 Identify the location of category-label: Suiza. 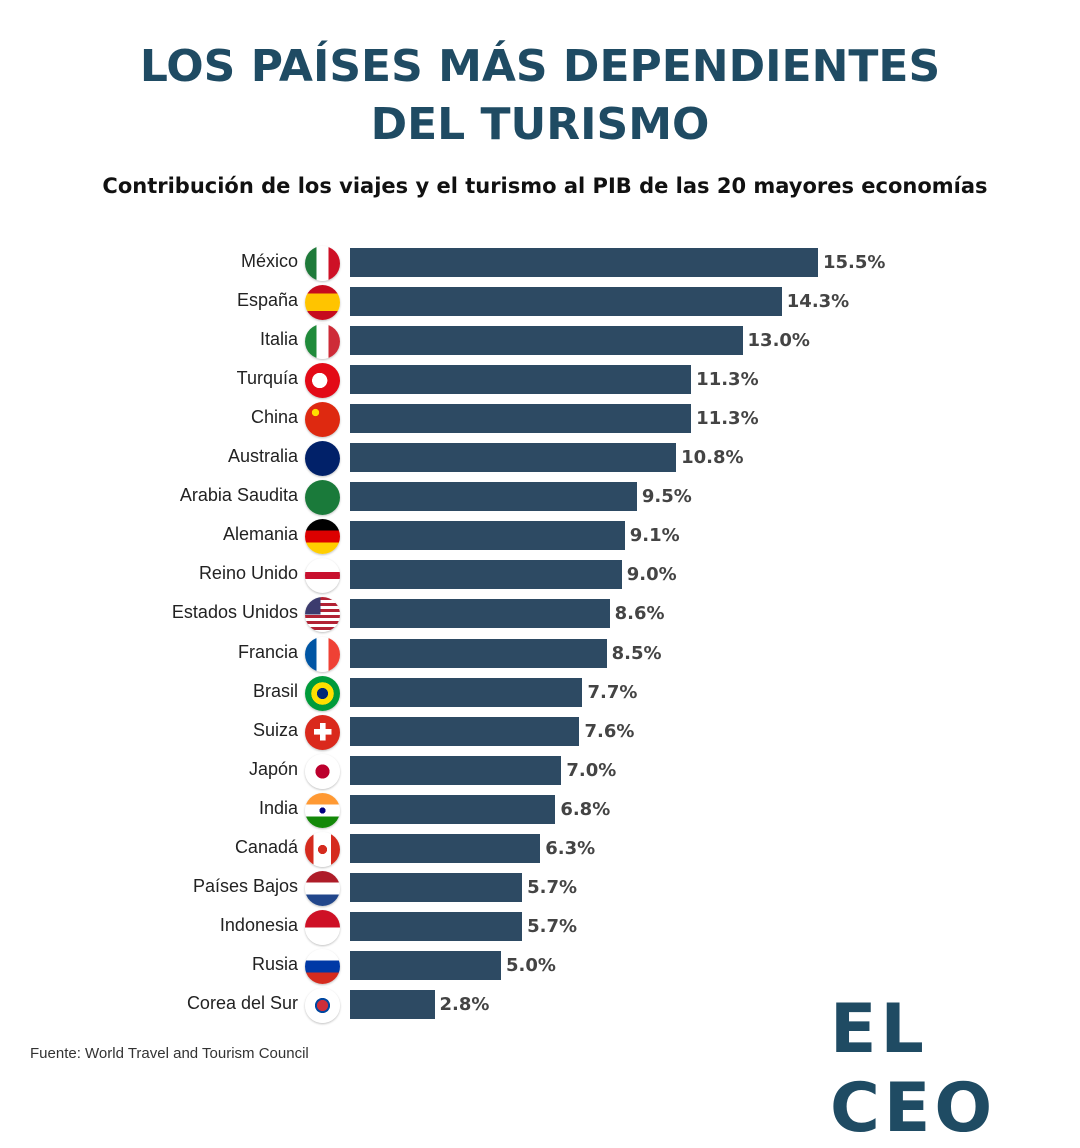
(275, 729).